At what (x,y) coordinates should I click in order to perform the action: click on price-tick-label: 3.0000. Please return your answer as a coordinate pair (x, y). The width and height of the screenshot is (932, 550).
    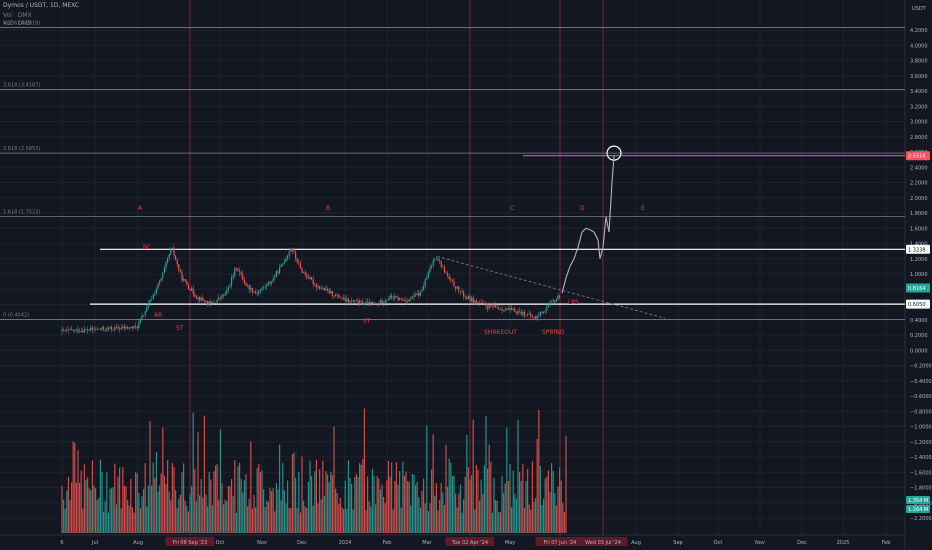
    Looking at the image, I should click on (919, 123).